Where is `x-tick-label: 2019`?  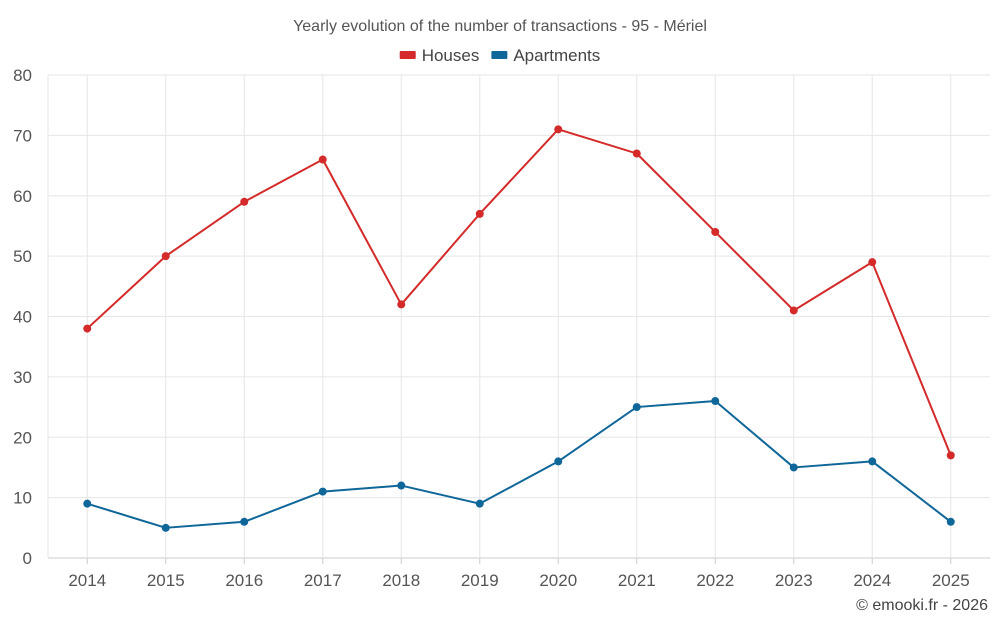 x-tick-label: 2019 is located at coordinates (480, 580).